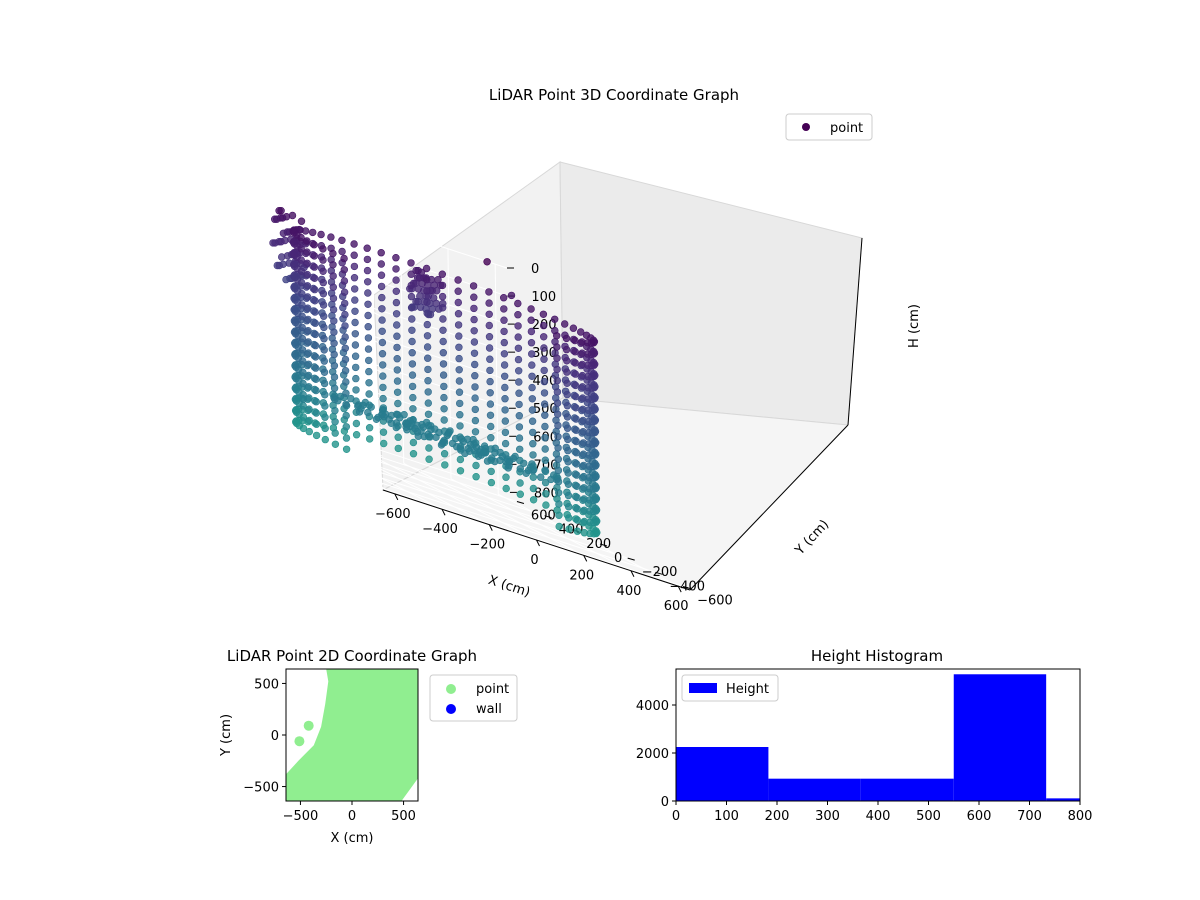 This screenshot has width=1200, height=900. I want to click on pane-back, so click(711, 293).